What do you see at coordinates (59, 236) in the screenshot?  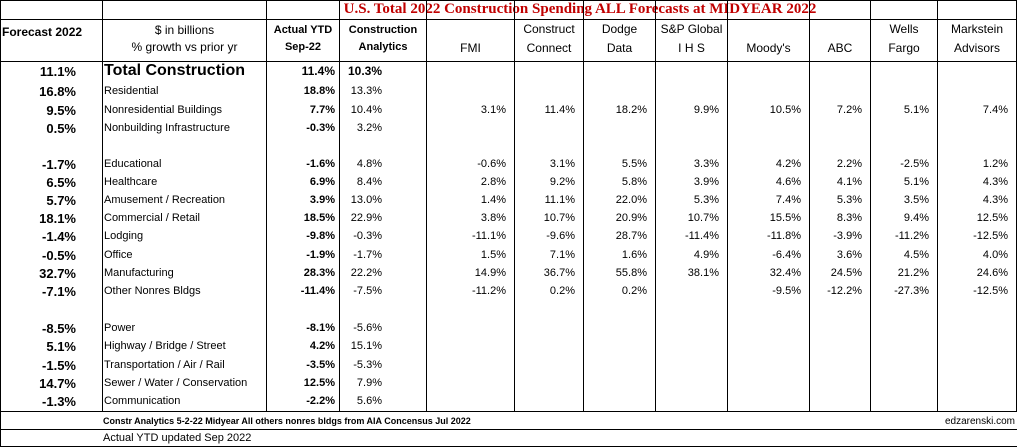 I see `forecast-value: -1.4%` at bounding box center [59, 236].